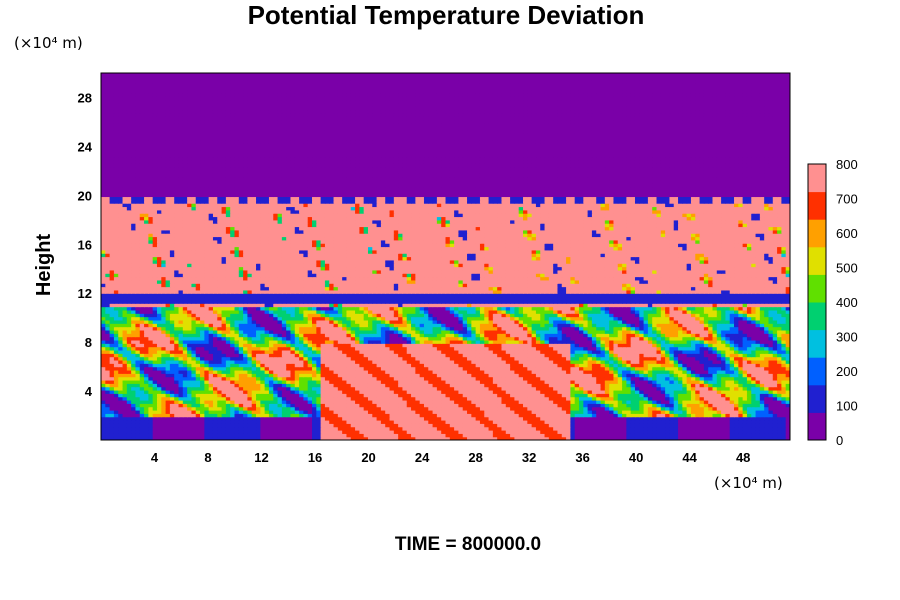 This screenshot has width=900, height=600. Describe the element at coordinates (748, 483) in the screenshot. I see `x-unit-label: (×10⁴ m)` at that location.